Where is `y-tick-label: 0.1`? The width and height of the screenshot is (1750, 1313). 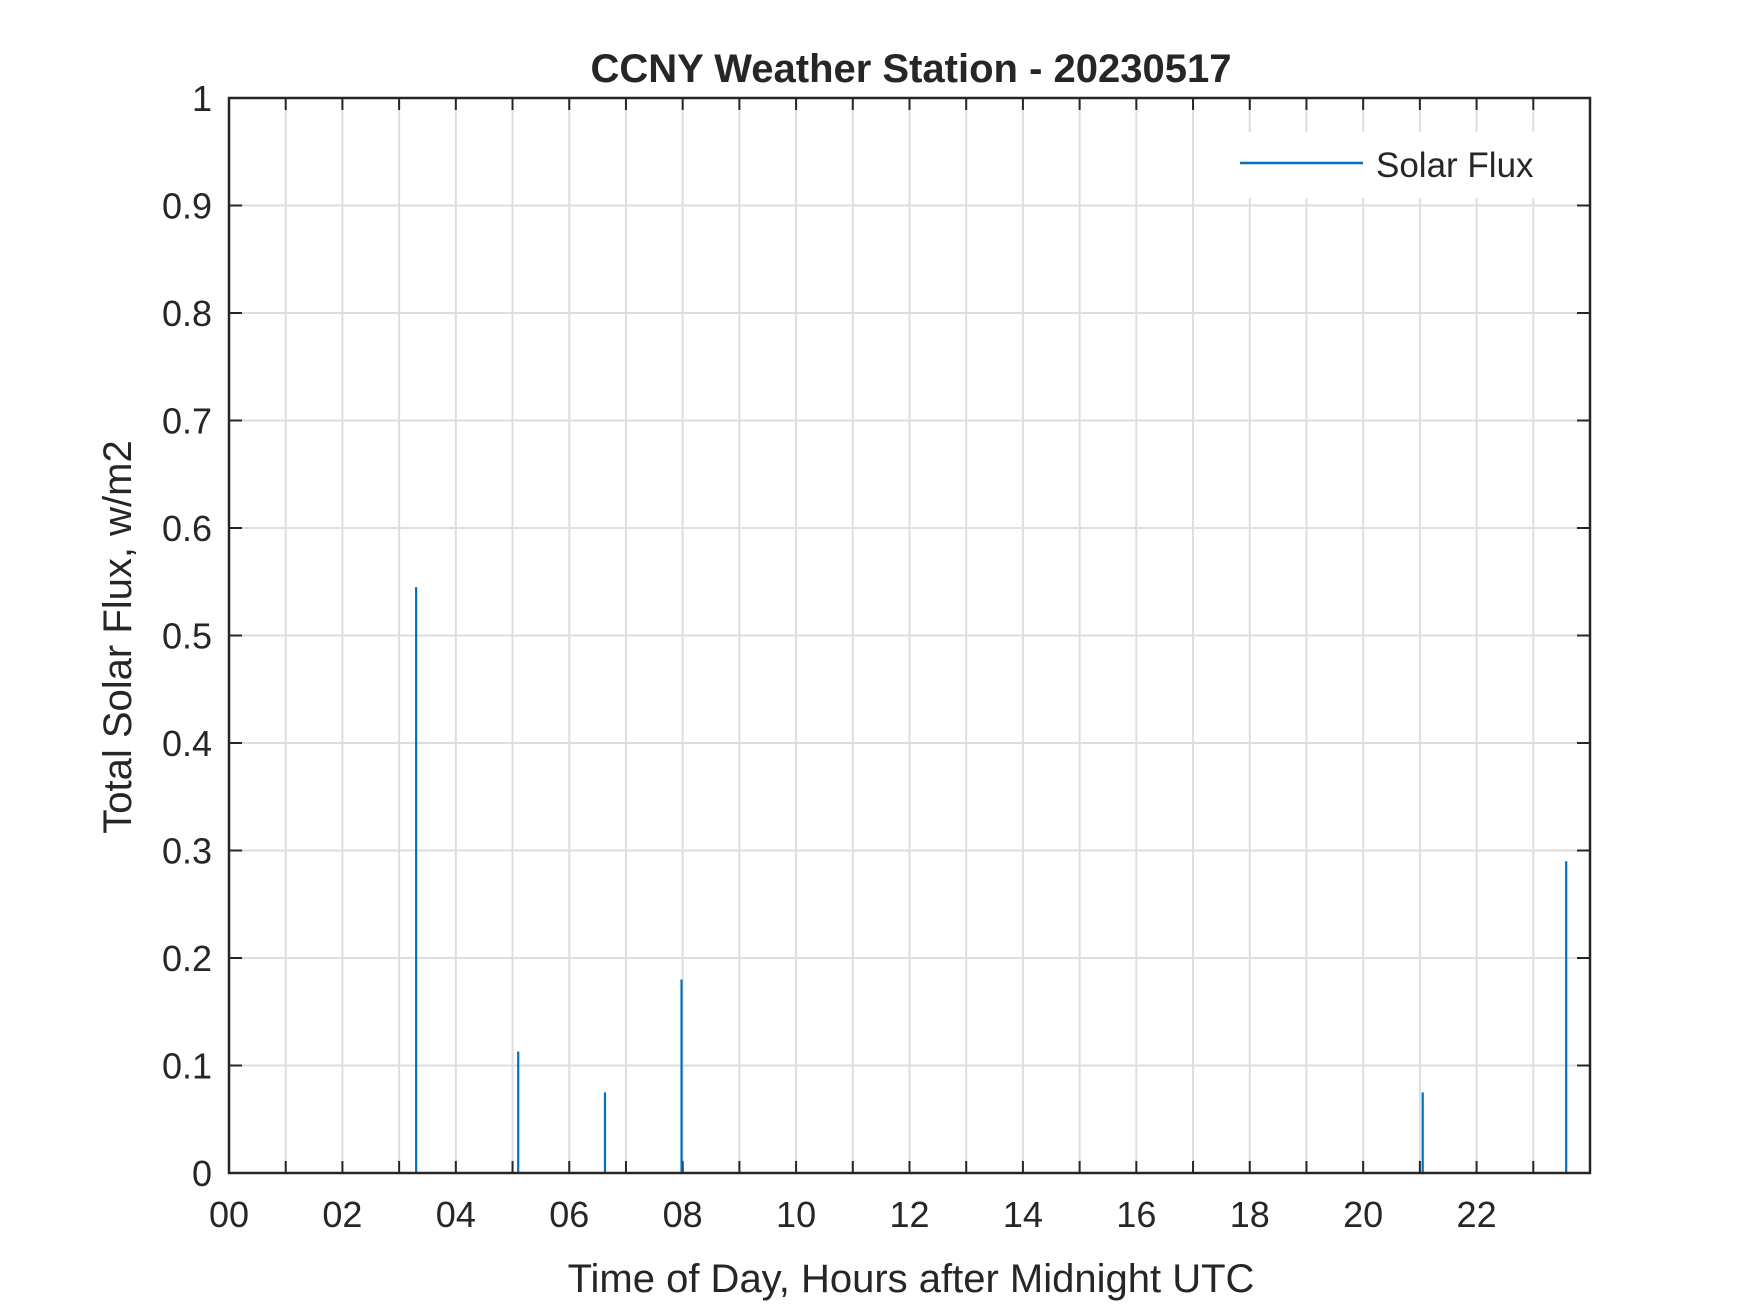
y-tick-label: 0.1 is located at coordinates (187, 1066).